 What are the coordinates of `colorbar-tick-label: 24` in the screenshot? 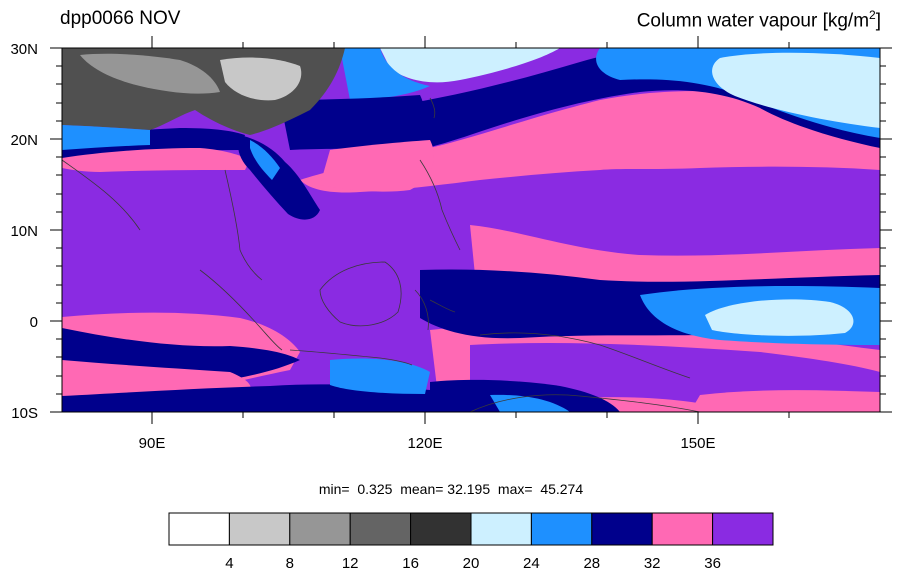 It's located at (531, 563).